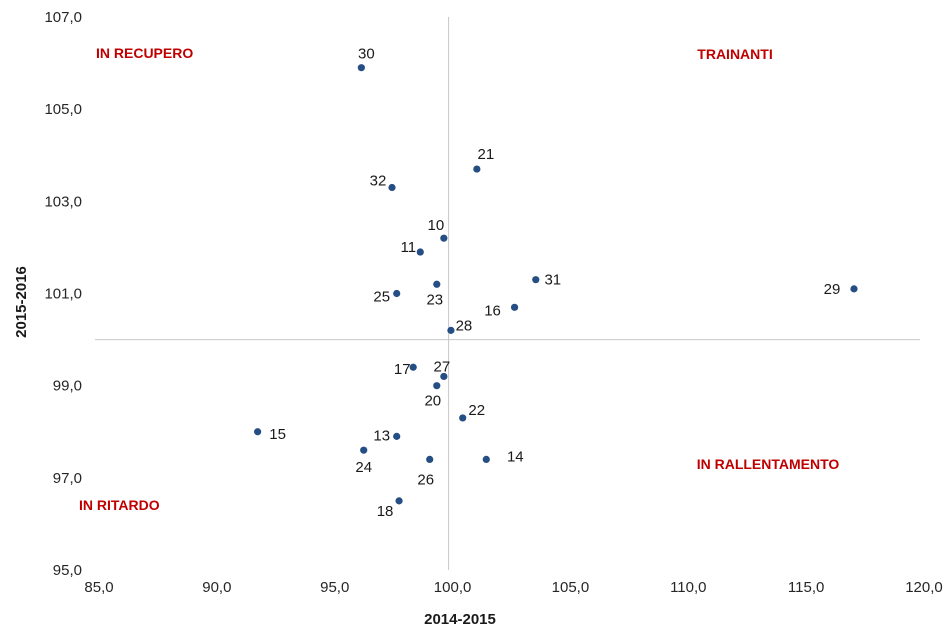  What do you see at coordinates (402, 369) in the screenshot?
I see `data-point-label-17: 17` at bounding box center [402, 369].